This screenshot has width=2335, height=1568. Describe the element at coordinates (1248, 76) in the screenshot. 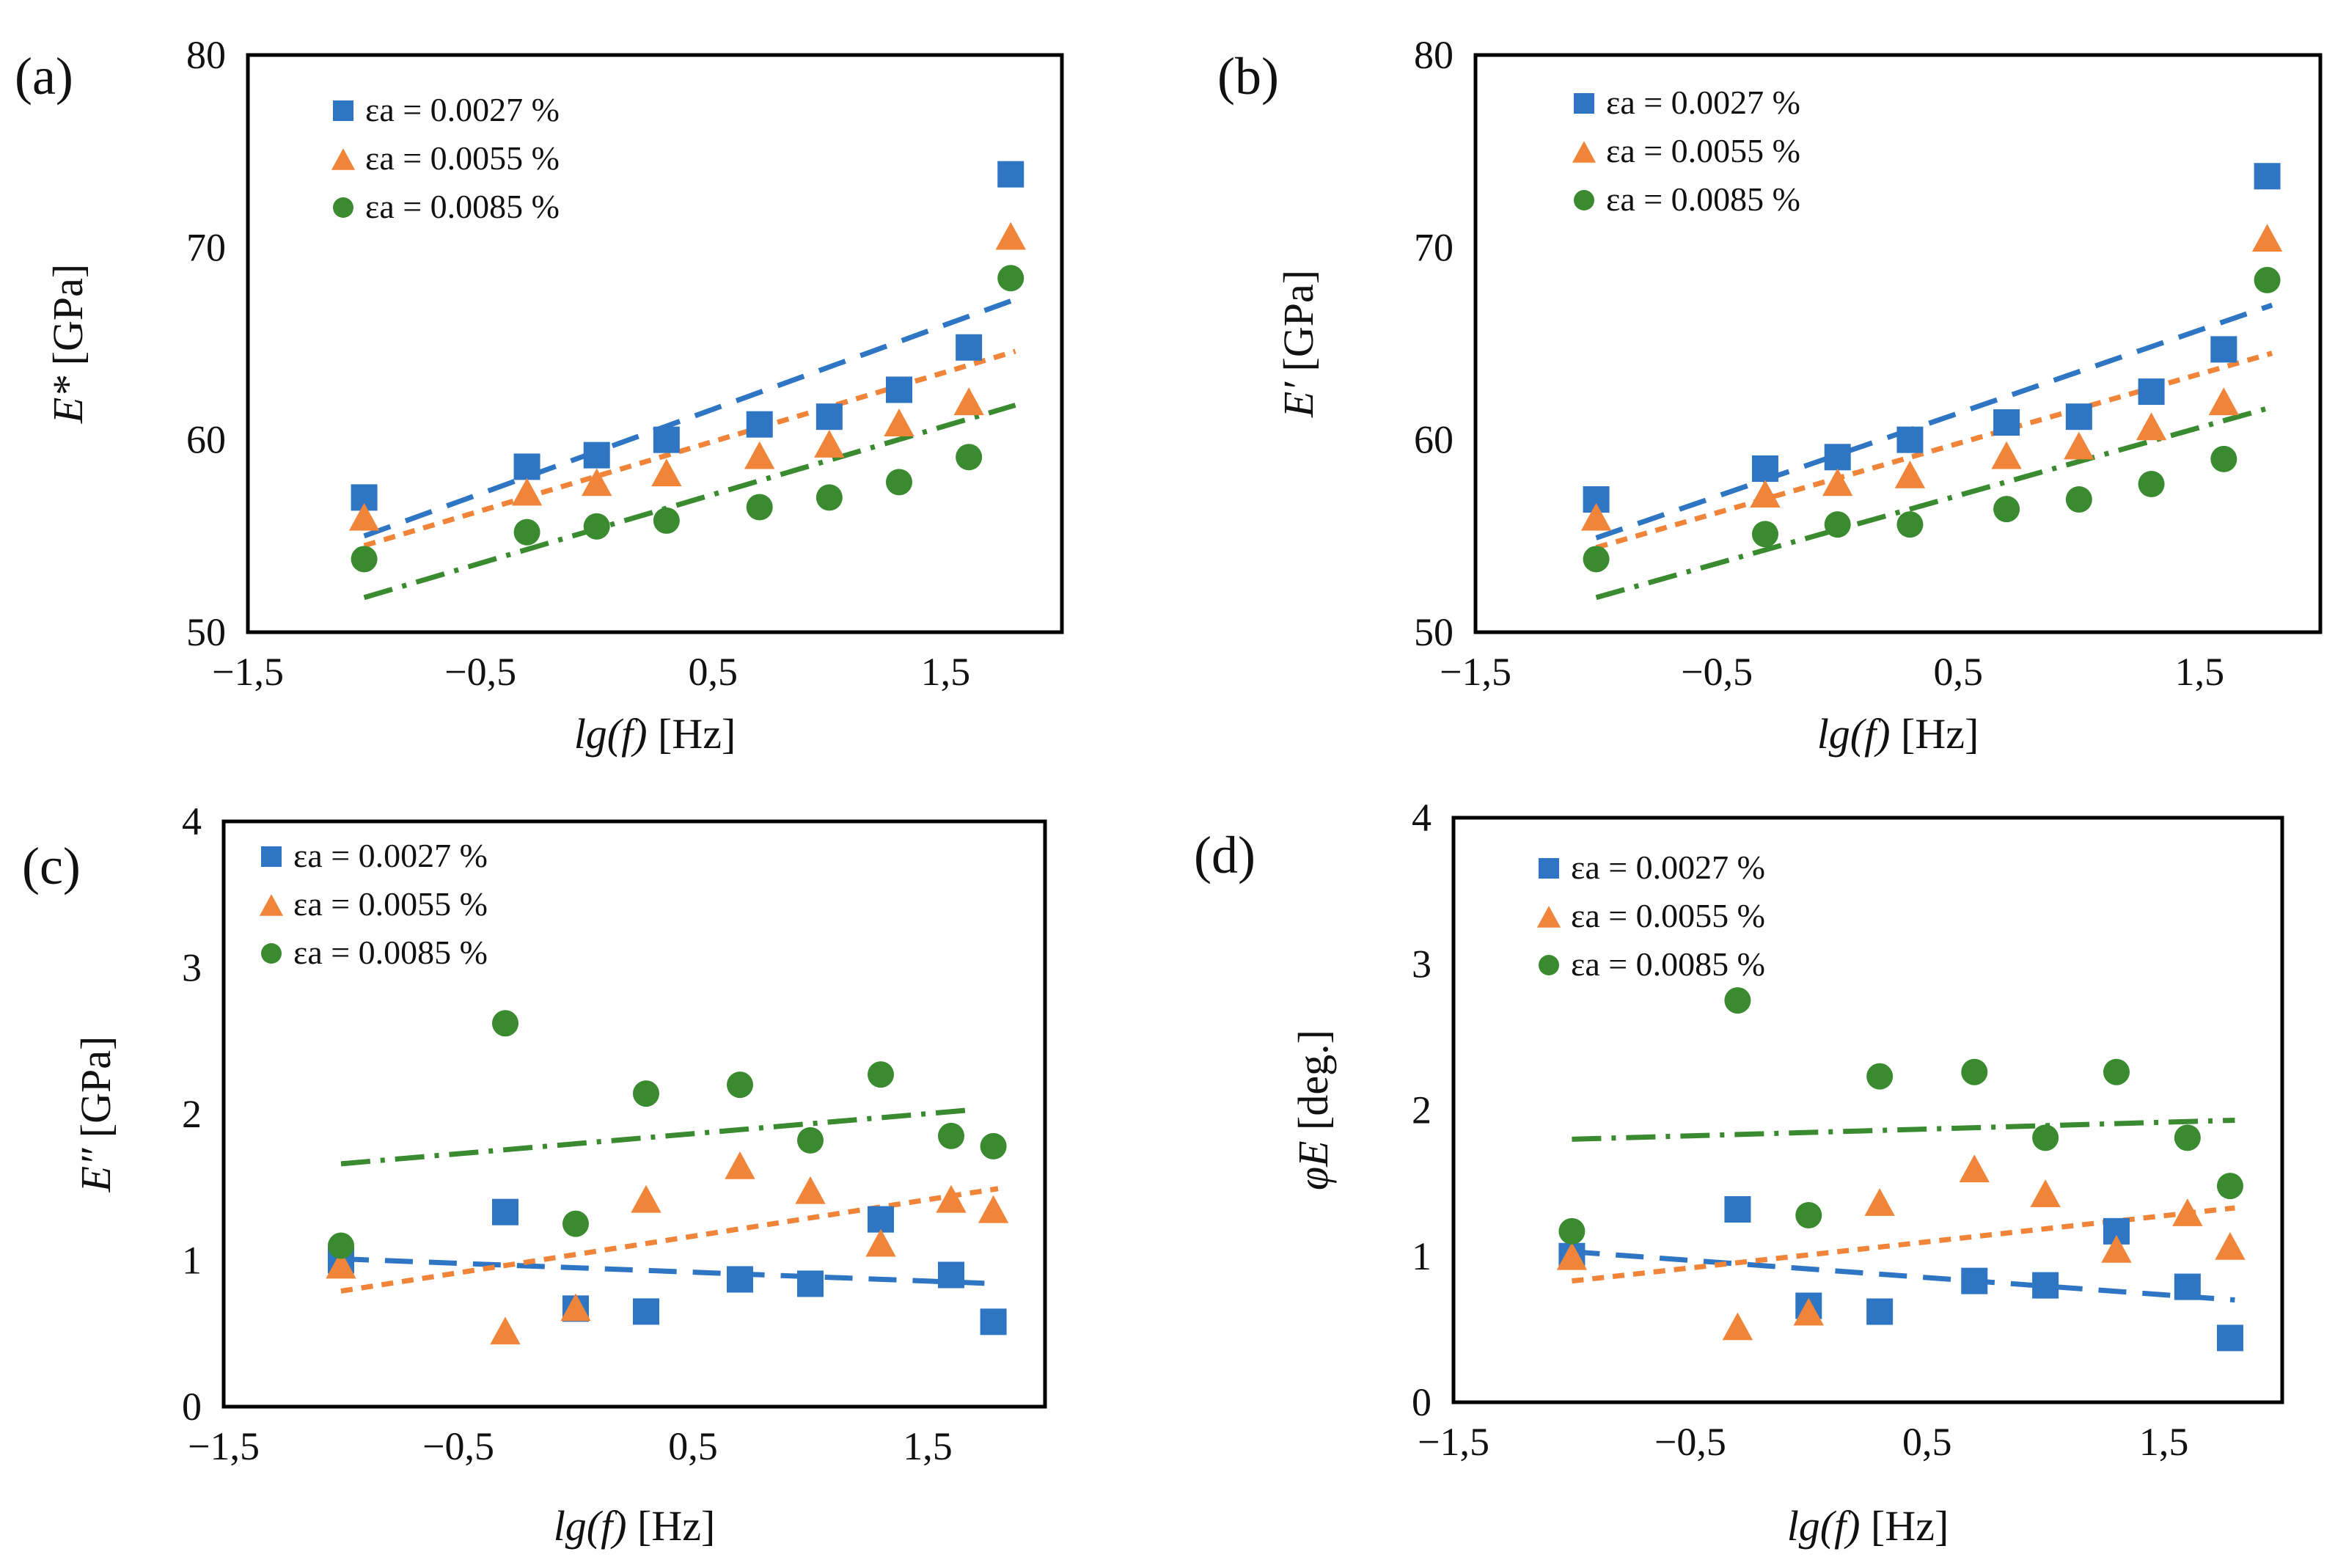

I see `panel-label: (b)` at that location.